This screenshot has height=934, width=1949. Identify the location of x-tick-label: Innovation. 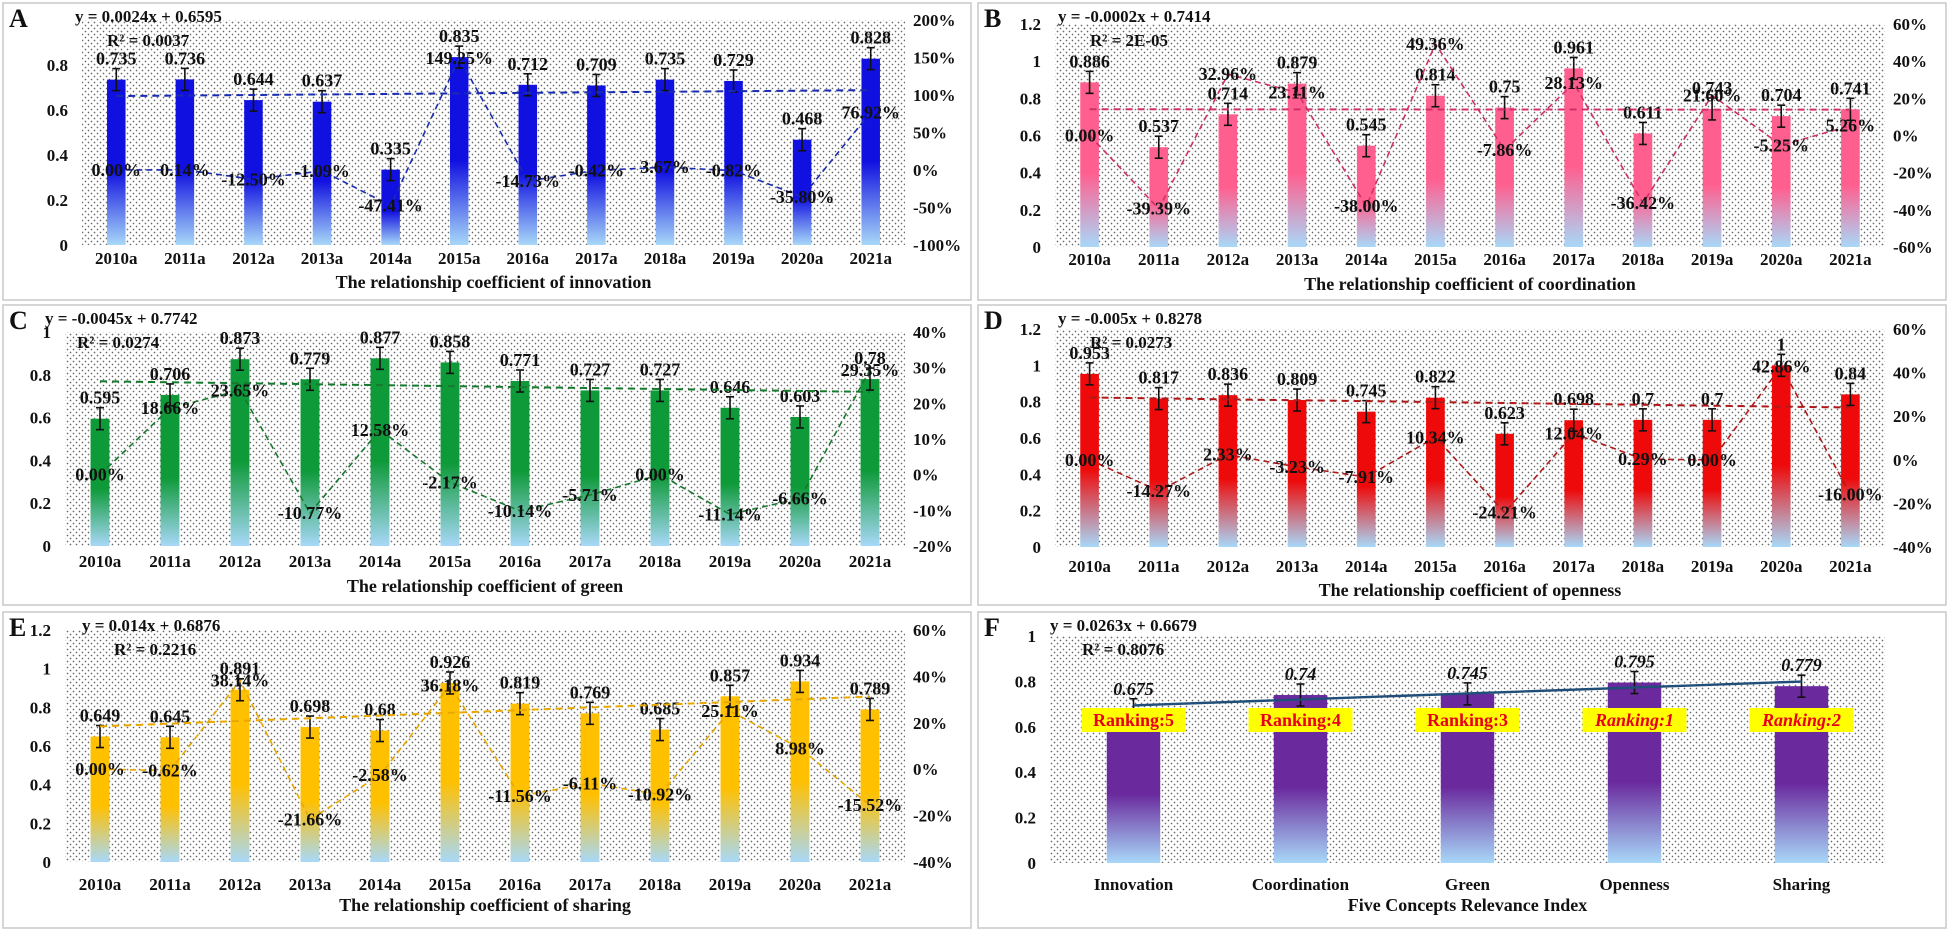
(1134, 884).